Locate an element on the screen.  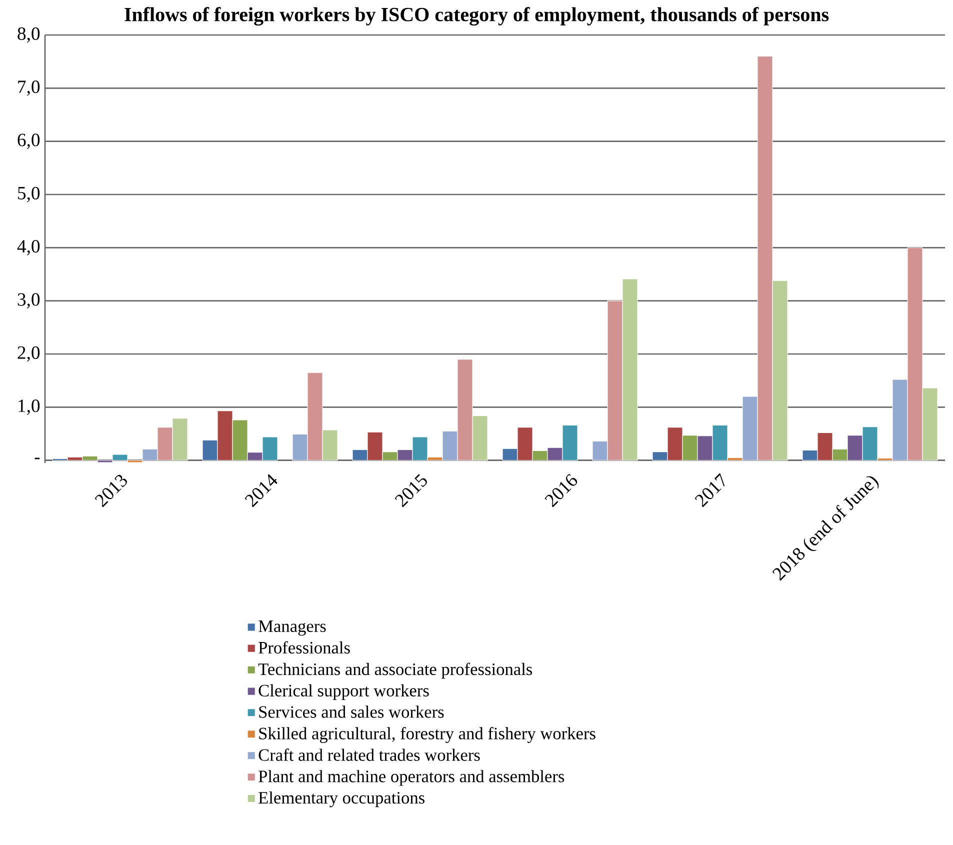
y-tick-label: 8,0 is located at coordinates (29, 35).